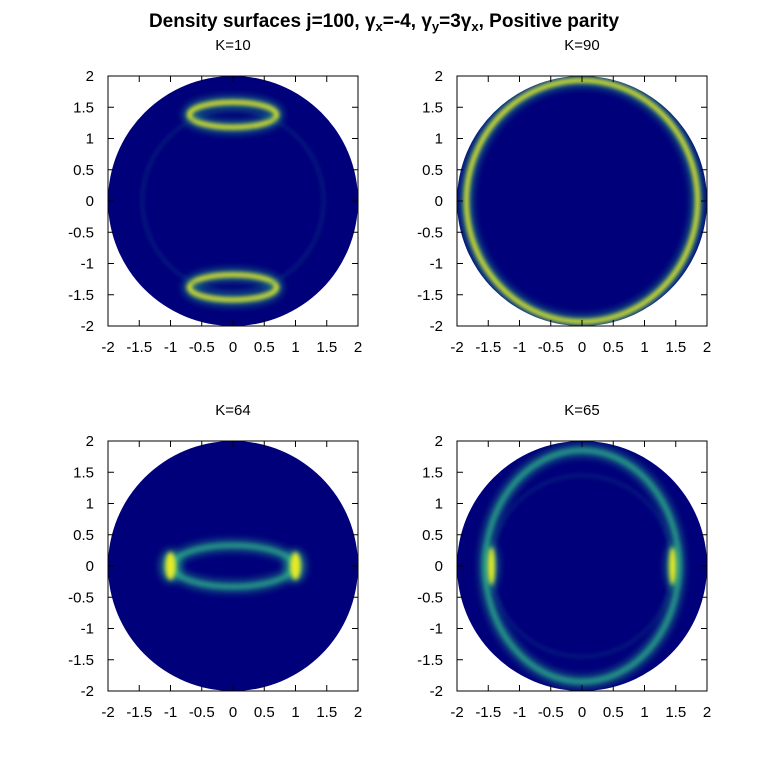 Image resolution: width=768 pixels, height=768 pixels. Describe the element at coordinates (581, 410) in the screenshot. I see `panel-title: K=65` at that location.